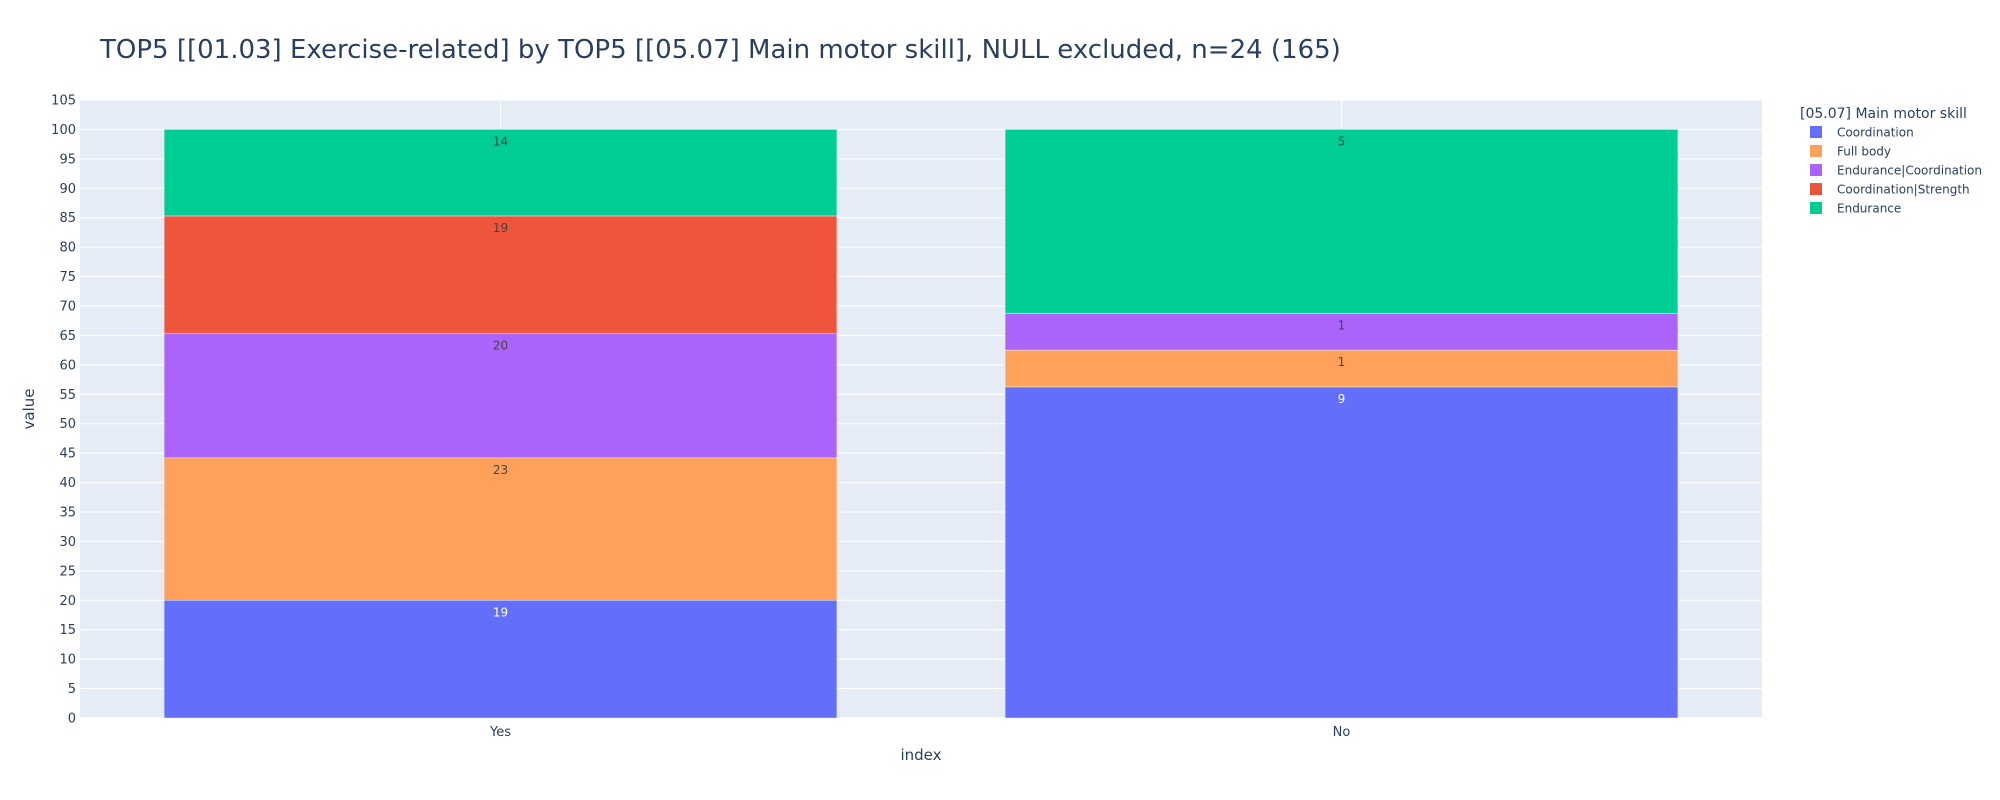  I want to click on legend-title: [05.07] Main motor skill, so click(1883, 114).